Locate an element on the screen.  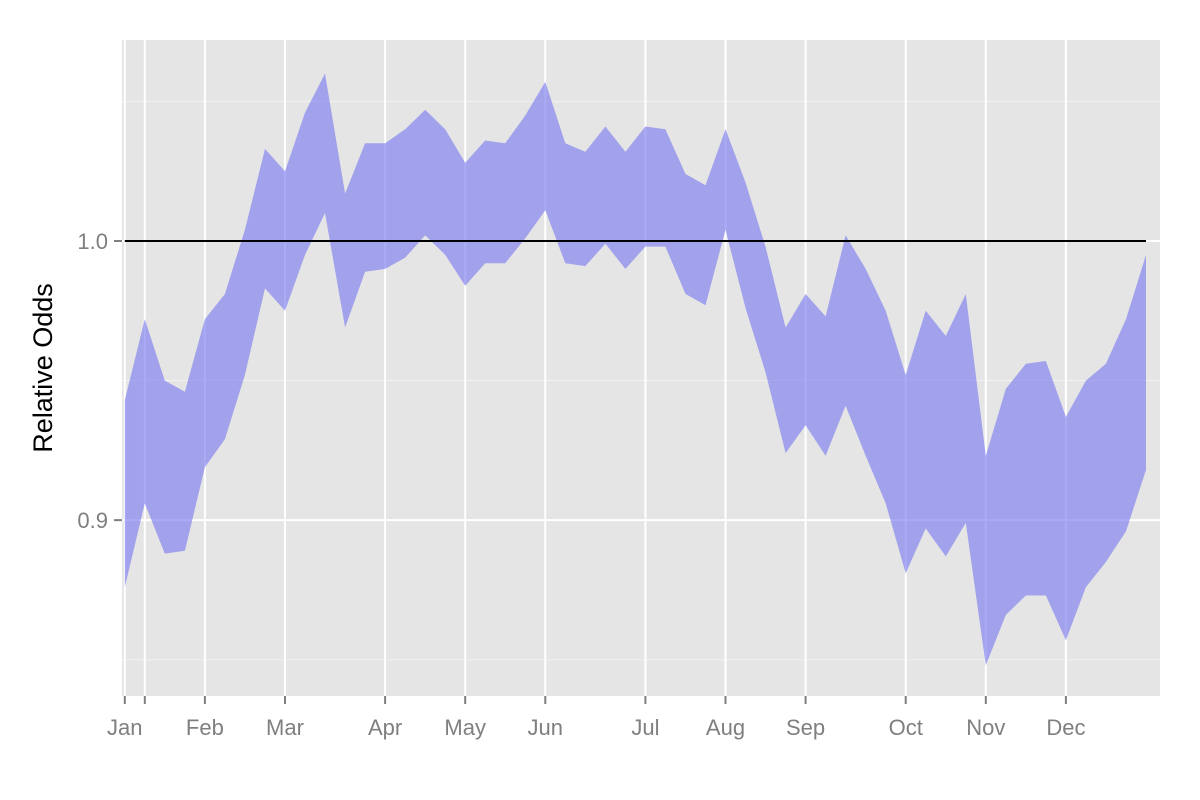
y-axis-title: Relative Odds is located at coordinates (43, 368).